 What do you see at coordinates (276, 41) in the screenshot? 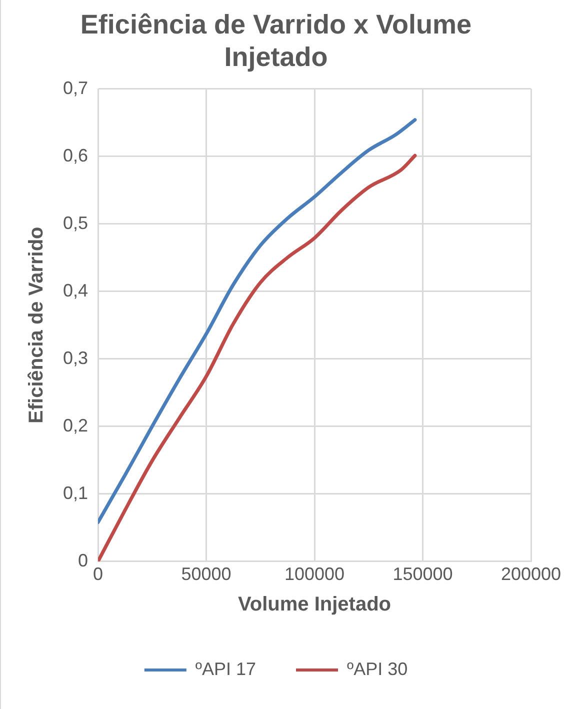
I see `chart-title: Eficiência de Varrido x Volume Injetado` at bounding box center [276, 41].